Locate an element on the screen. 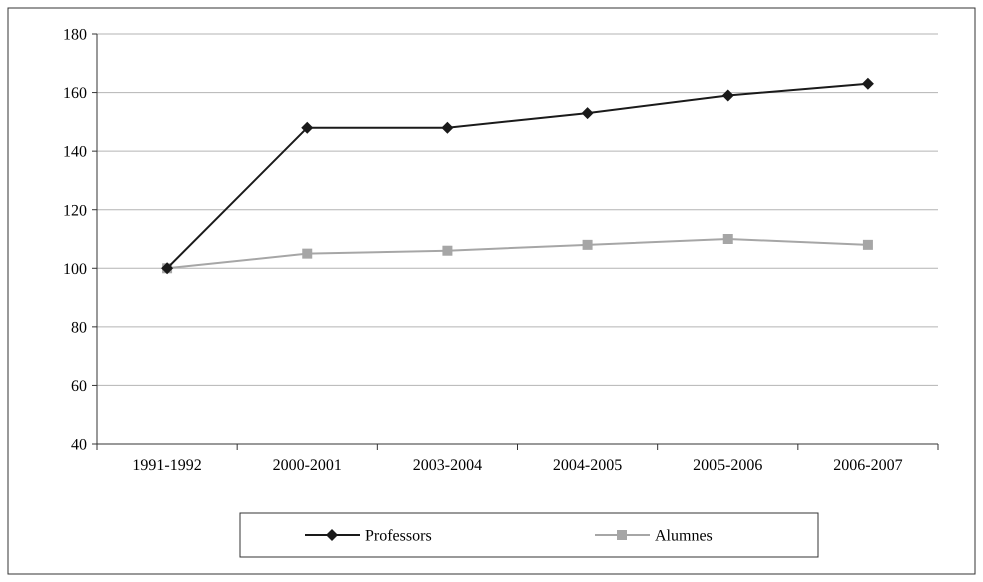 Image resolution: width=983 pixels, height=582 pixels. y-tick-label: 40 is located at coordinates (79, 445).